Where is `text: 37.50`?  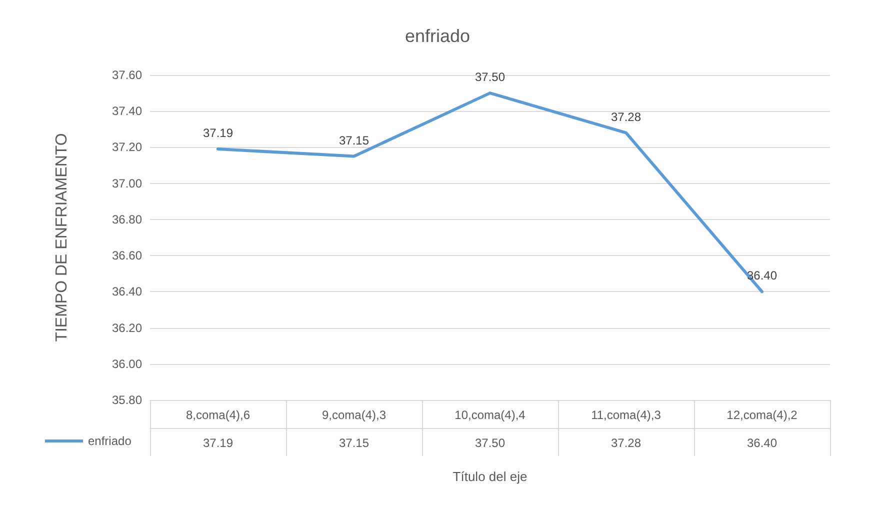 text: 37.50 is located at coordinates (490, 77).